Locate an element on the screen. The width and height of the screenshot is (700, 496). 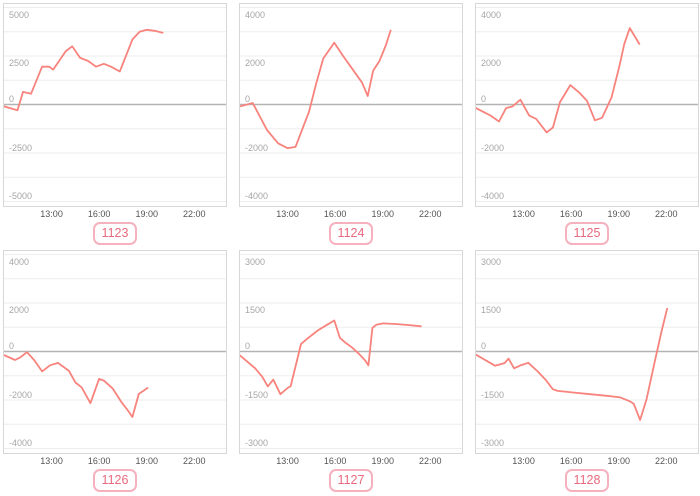
y-axis-label: 5000 is located at coordinates (19, 14).